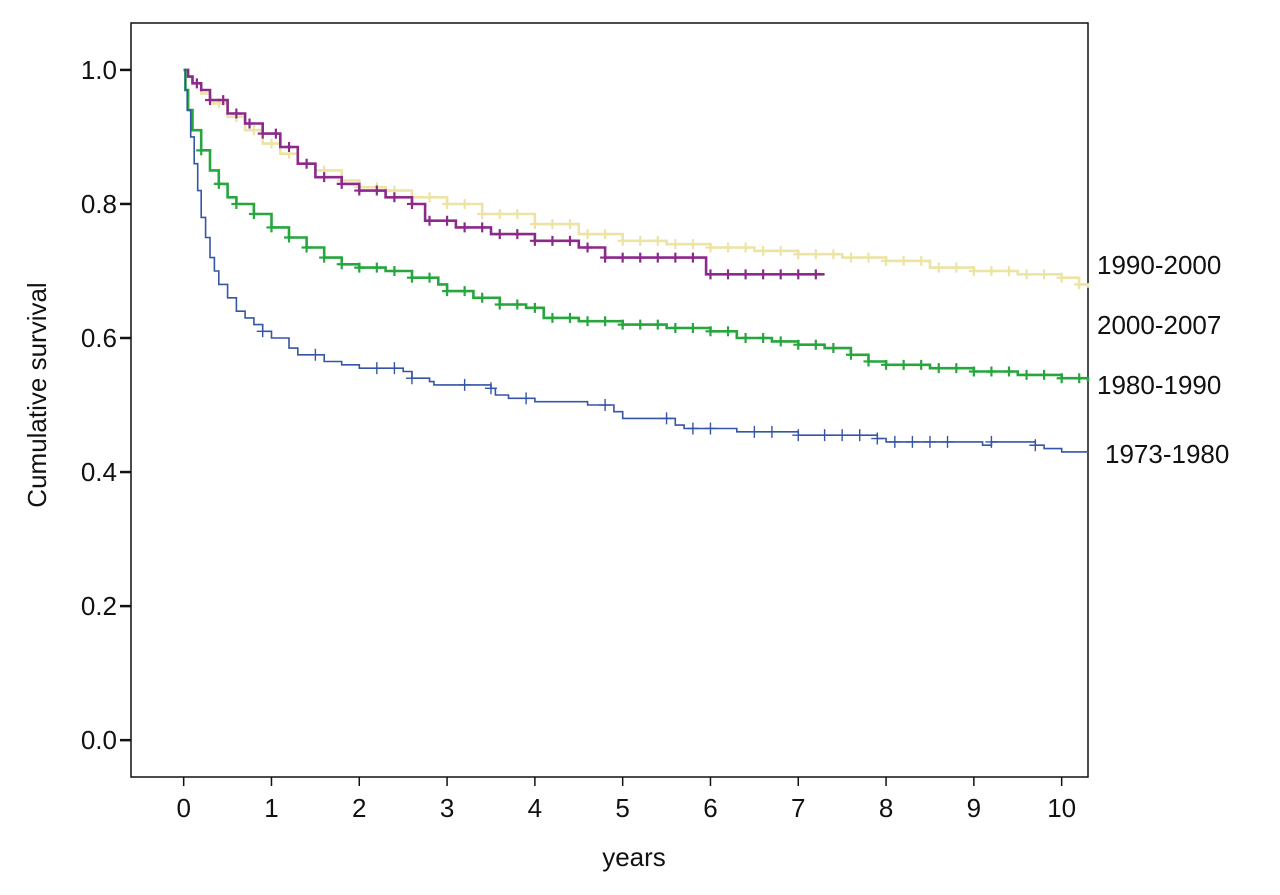  Describe the element at coordinates (1167, 454) in the screenshot. I see `series-label-1973-1980: 1973-1980` at that location.